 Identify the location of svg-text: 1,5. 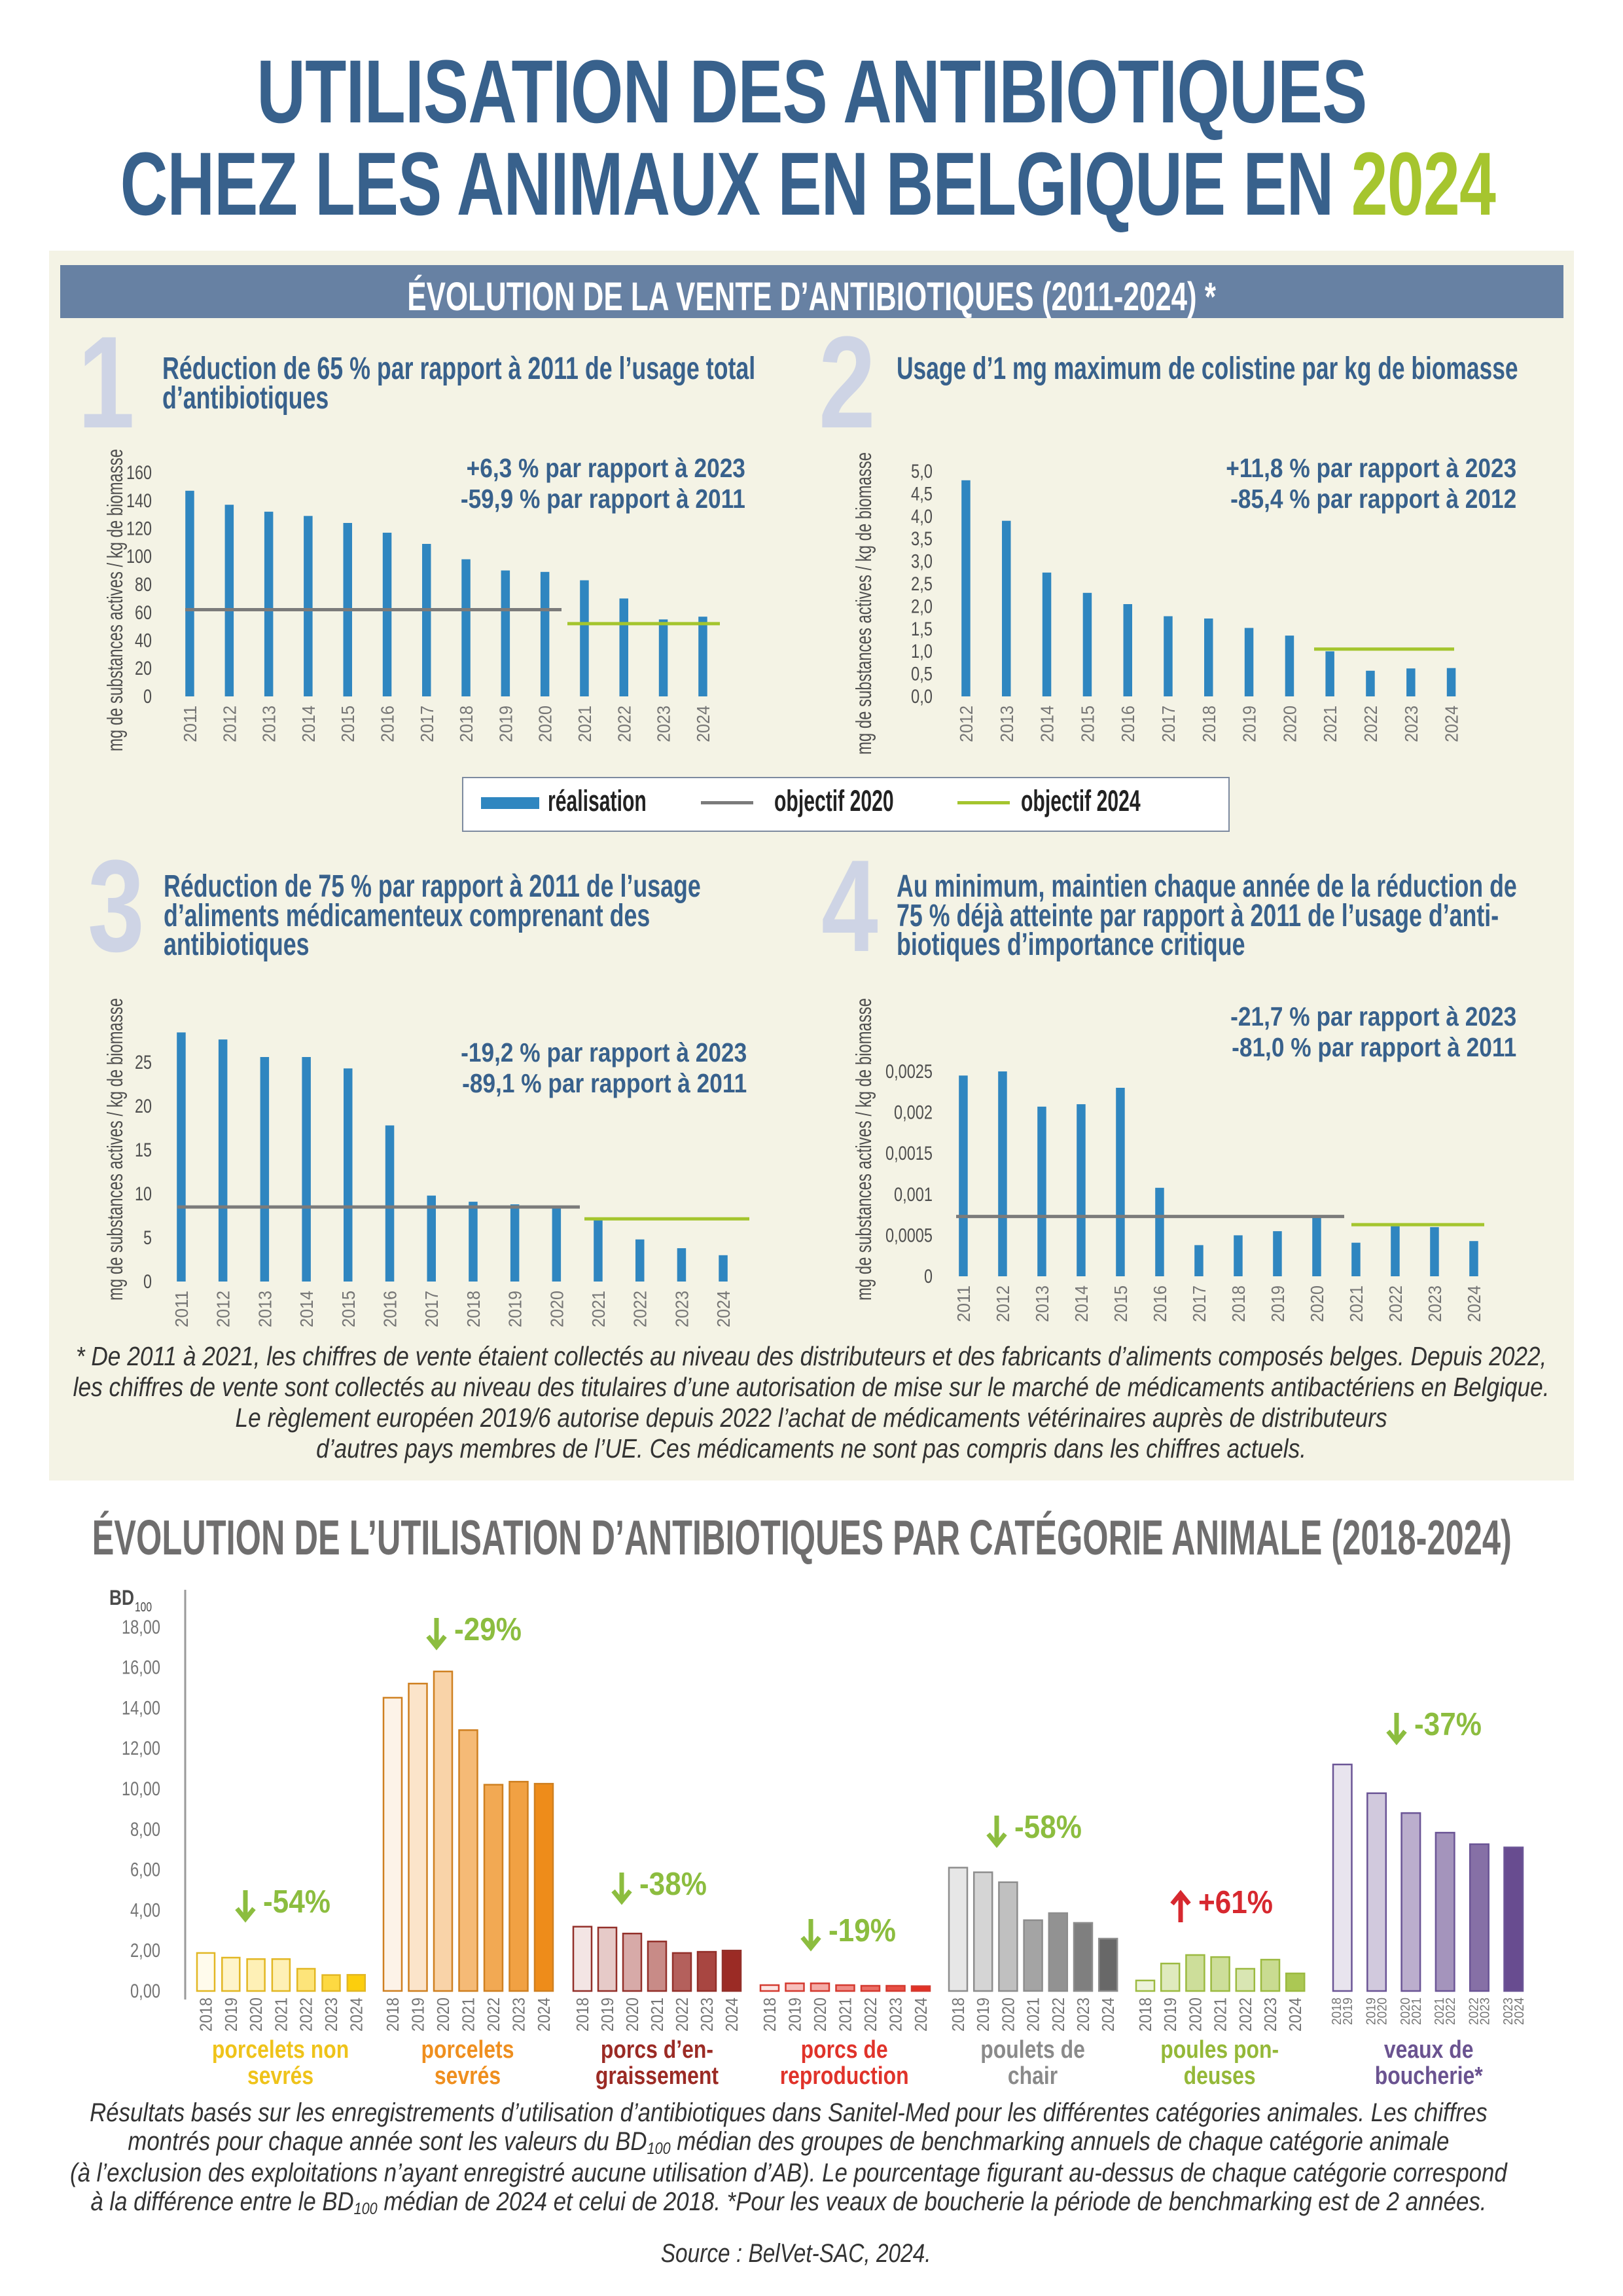
(922, 629).